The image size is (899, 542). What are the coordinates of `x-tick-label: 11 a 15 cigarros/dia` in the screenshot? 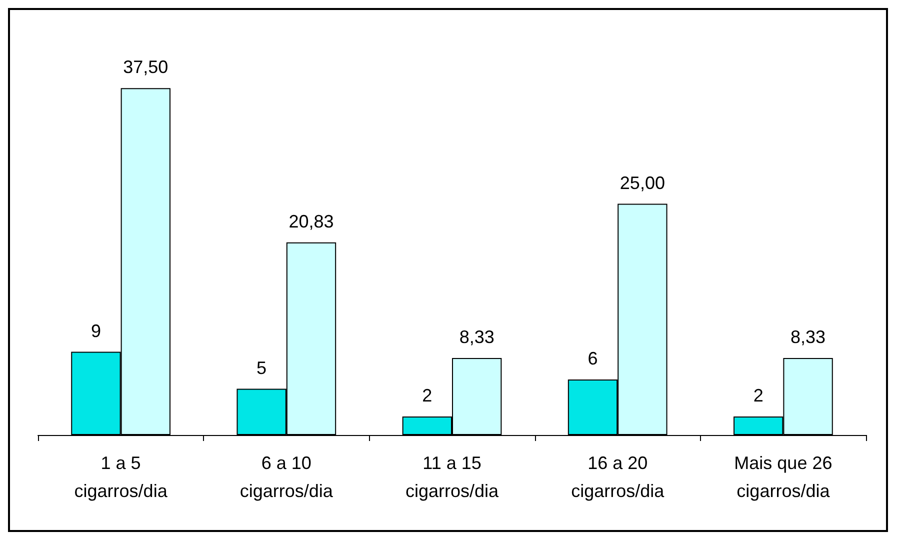 It's located at (452, 477).